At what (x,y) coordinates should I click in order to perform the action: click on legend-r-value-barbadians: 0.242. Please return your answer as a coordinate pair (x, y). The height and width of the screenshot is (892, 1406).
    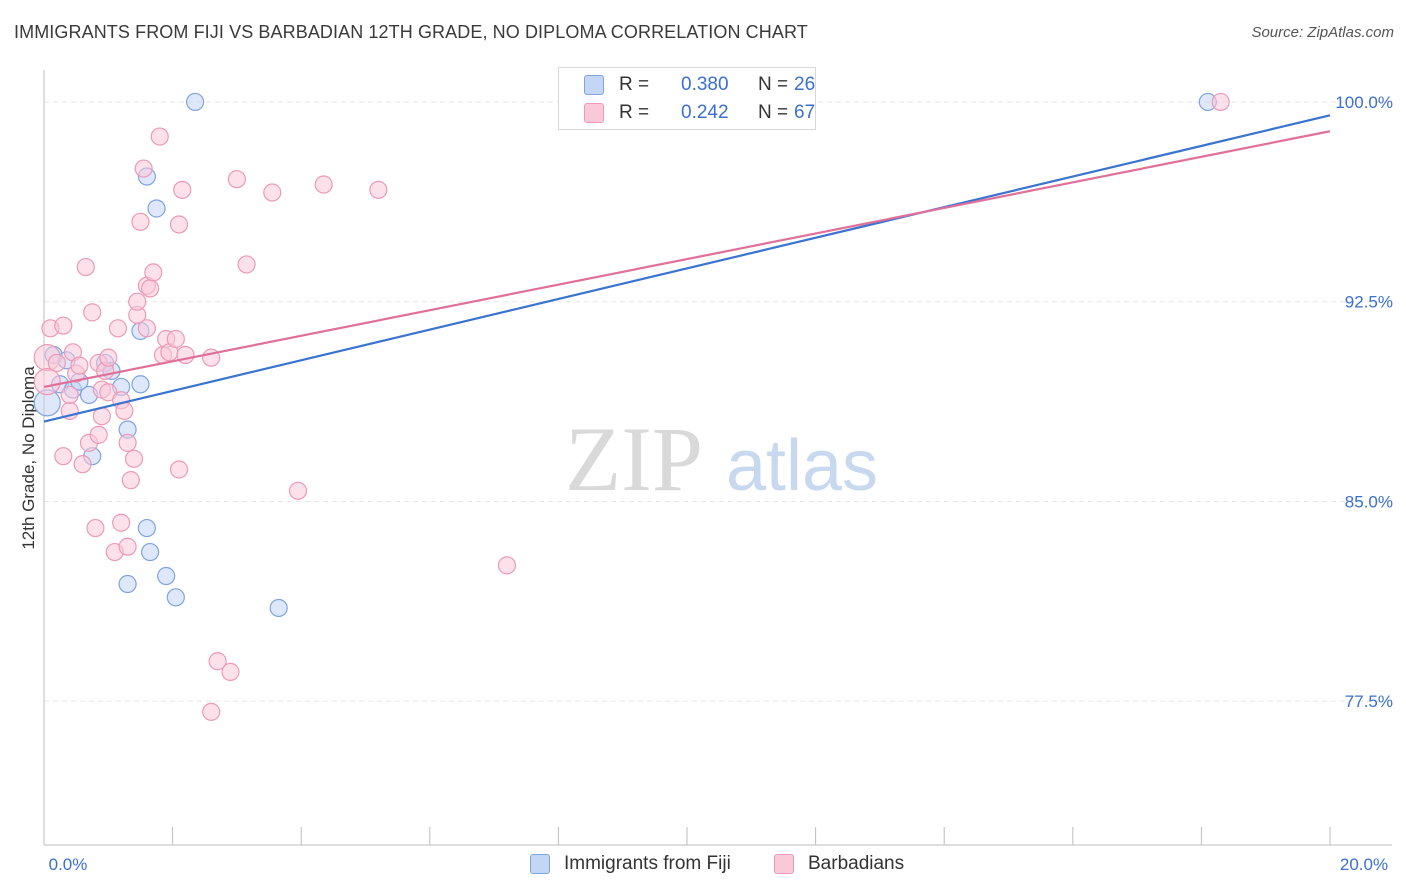
    Looking at the image, I should click on (705, 112).